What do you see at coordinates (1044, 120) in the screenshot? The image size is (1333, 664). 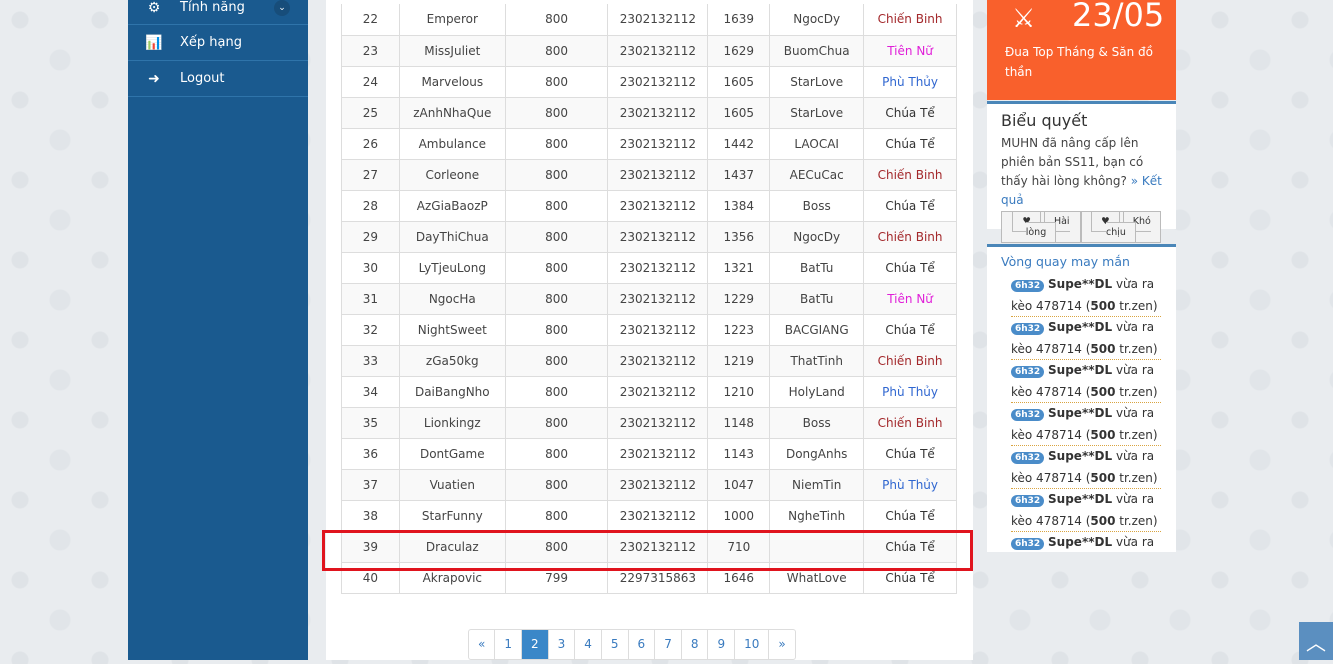 I see `vote-title: Biểu quyết` at bounding box center [1044, 120].